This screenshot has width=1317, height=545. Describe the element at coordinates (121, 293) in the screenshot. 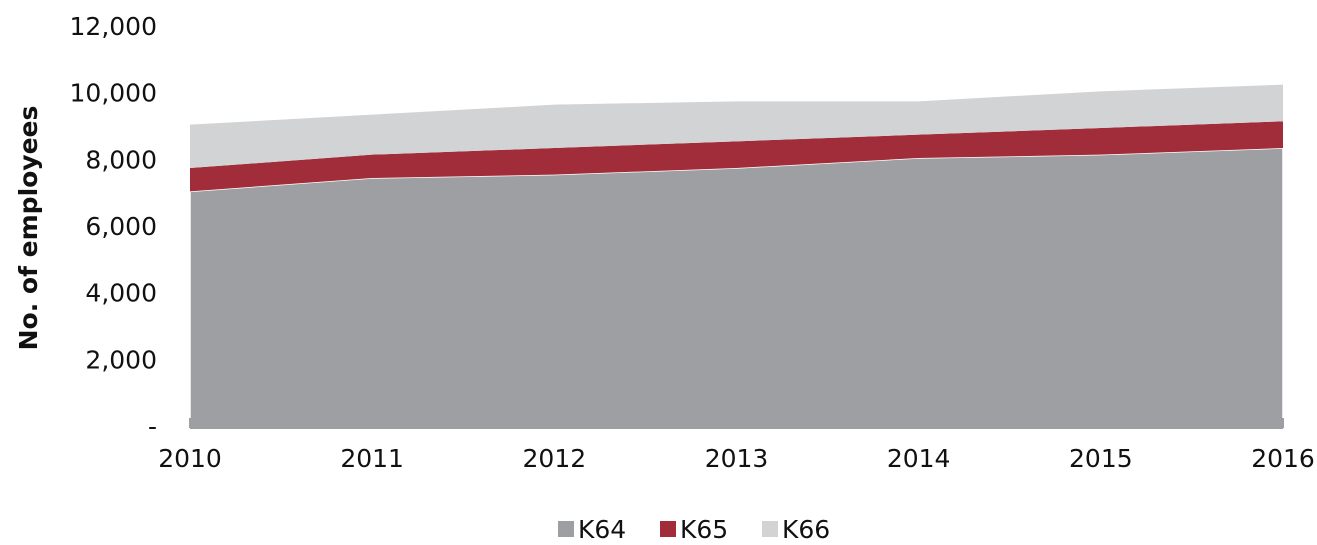

I see `y-tick-label: 4,000` at that location.